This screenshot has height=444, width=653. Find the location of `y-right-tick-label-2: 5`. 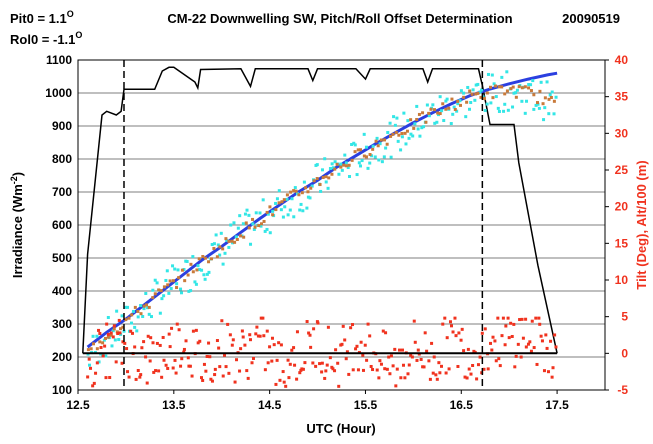

y-right-tick-label-2: 5 is located at coordinates (624, 317).